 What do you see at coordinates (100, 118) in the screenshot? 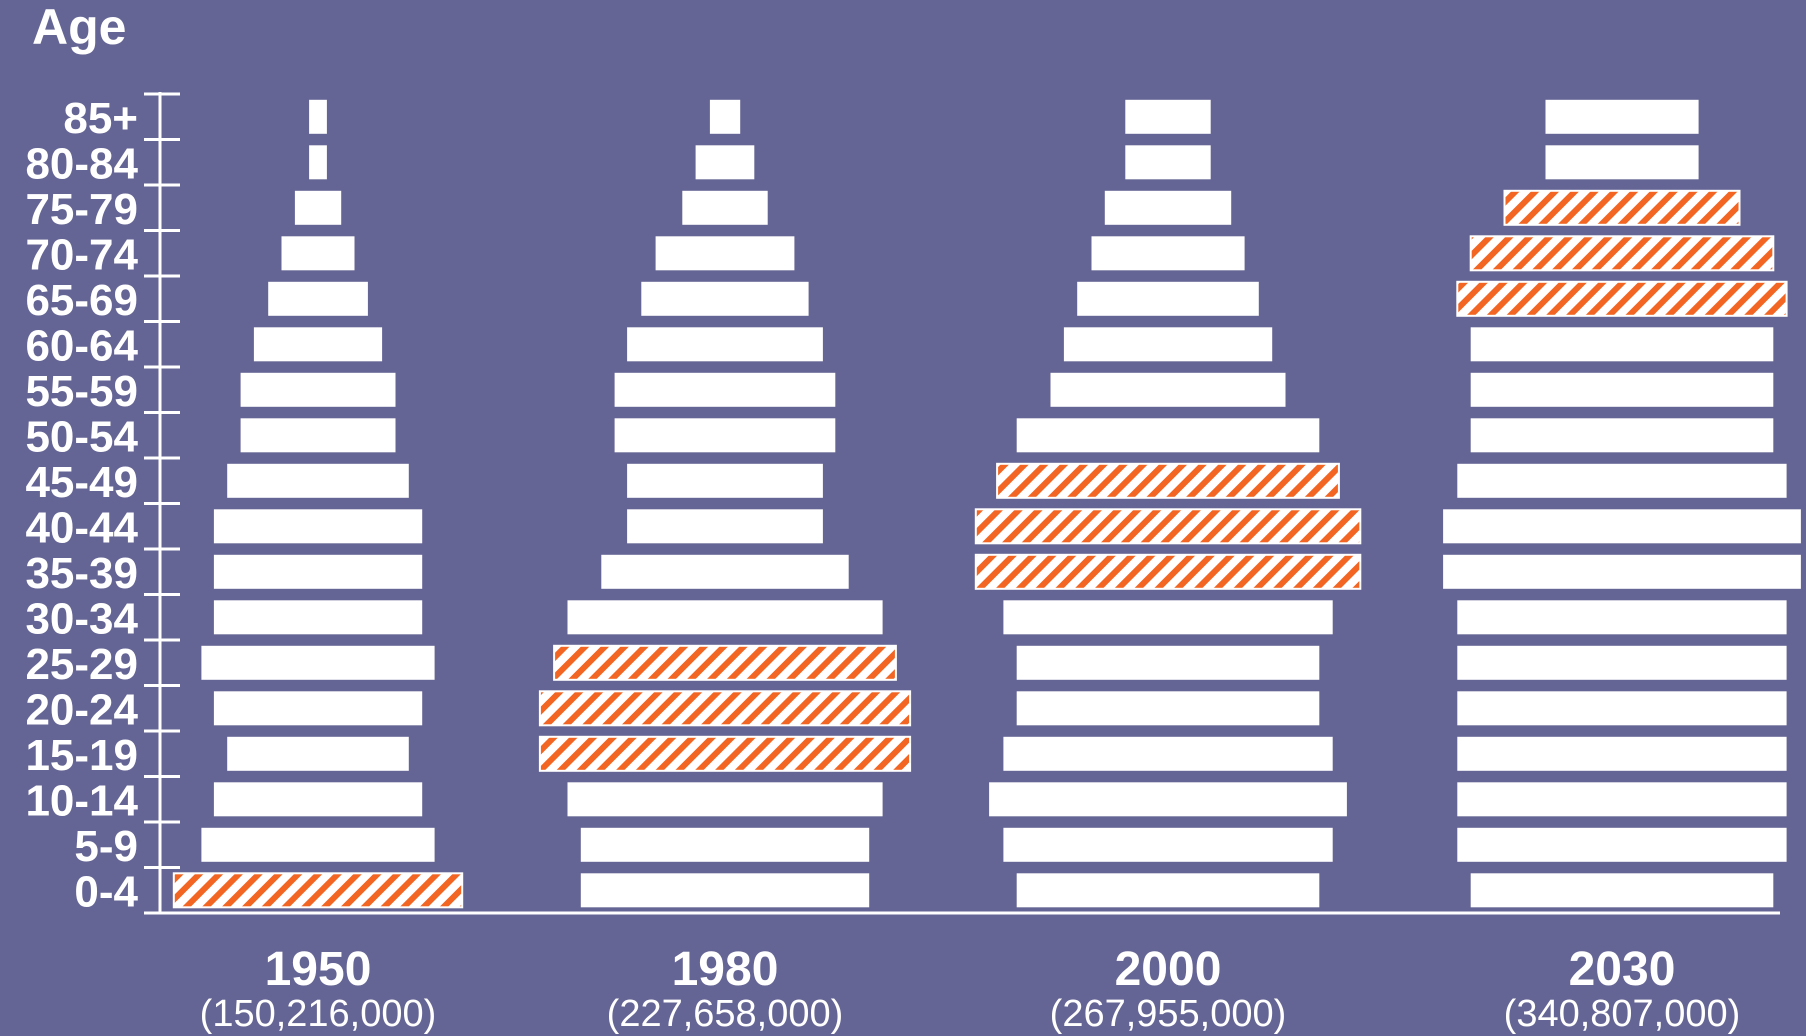
I see `y-tick-label: 85+` at bounding box center [100, 118].